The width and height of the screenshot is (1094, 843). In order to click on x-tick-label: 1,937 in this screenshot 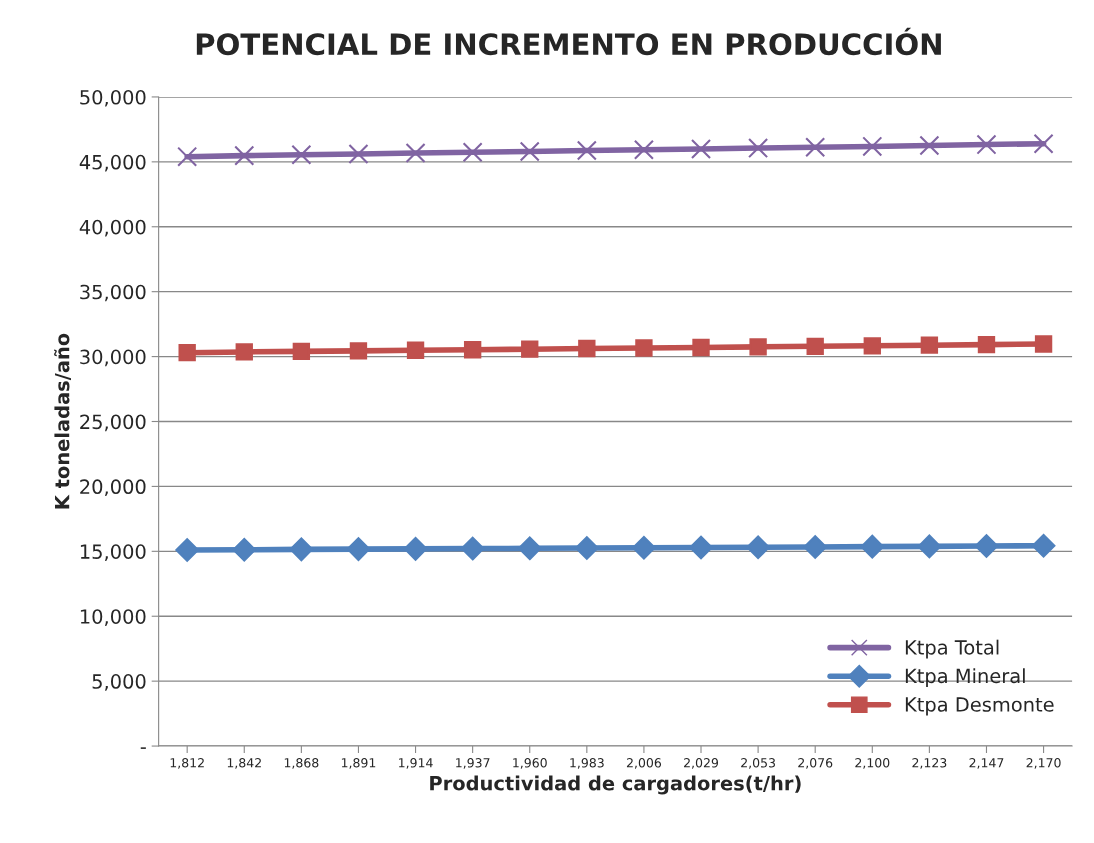, I will do `click(473, 763)`.